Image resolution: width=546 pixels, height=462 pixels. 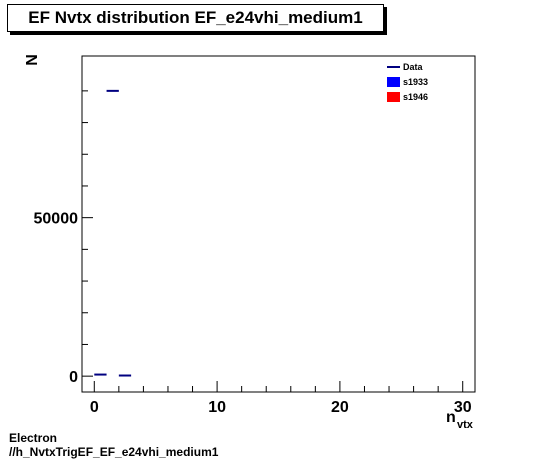 What do you see at coordinates (94, 407) in the screenshot?
I see `x-tick-label: 0` at bounding box center [94, 407].